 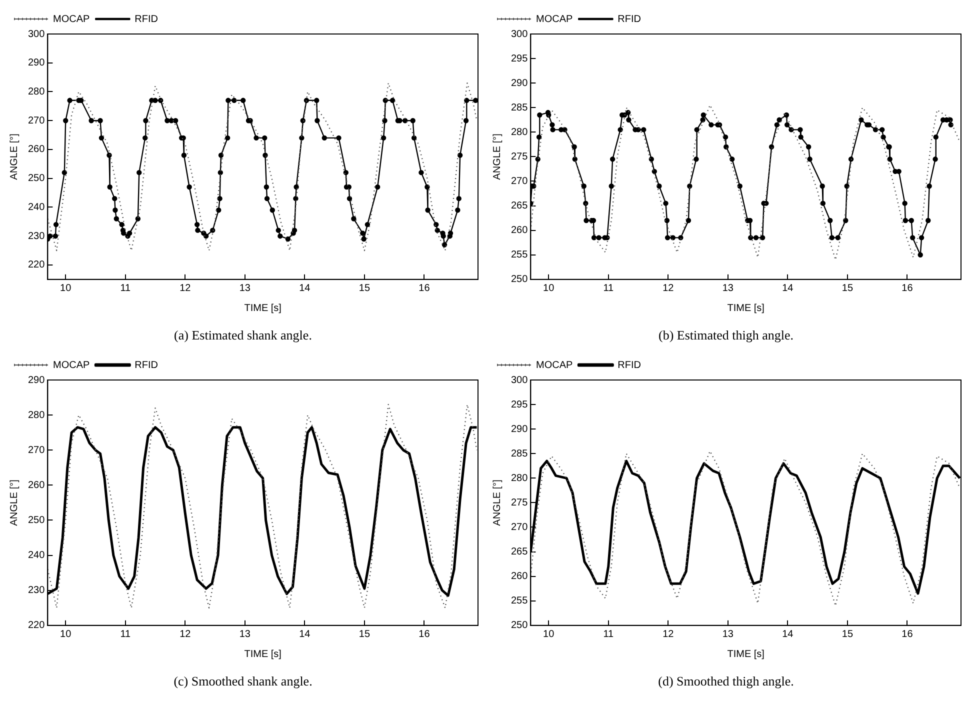 I want to click on text: (d) Smoothed thigh angle., so click(x=726, y=681).